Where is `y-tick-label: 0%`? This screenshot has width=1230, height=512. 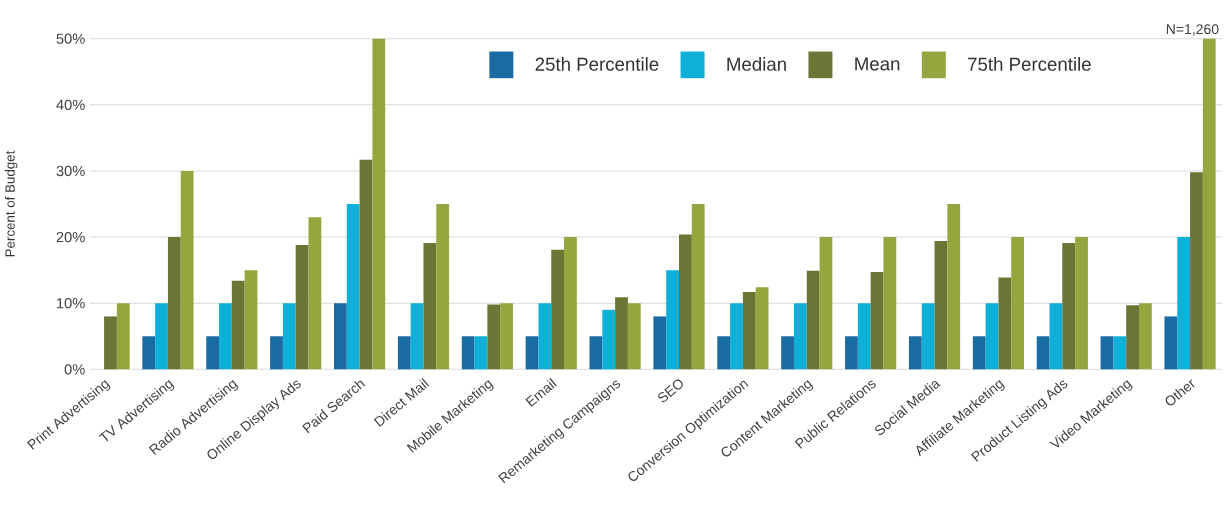
y-tick-label: 0% is located at coordinates (74, 369).